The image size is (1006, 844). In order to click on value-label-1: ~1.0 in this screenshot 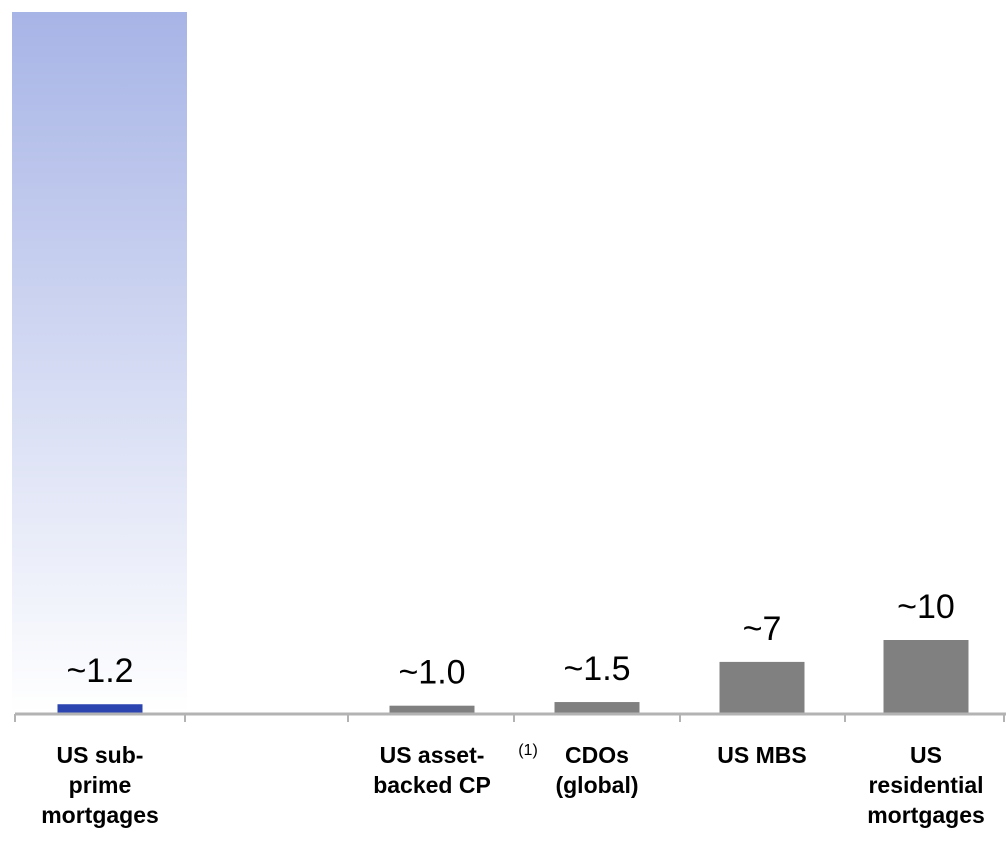, I will do `click(431, 673)`.